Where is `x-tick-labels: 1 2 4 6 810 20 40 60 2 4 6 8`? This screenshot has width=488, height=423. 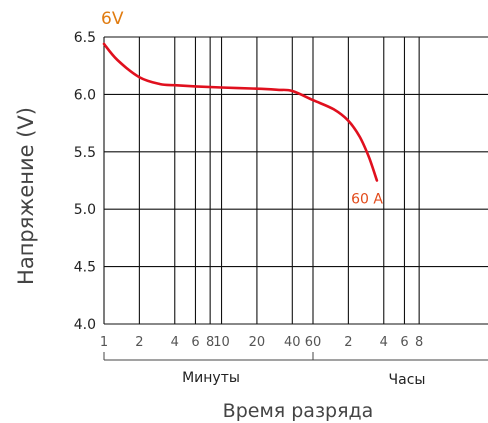 x-tick-labels: 1 2 4 6 810 20 40 60 2 4 6 8 is located at coordinates (261, 342).